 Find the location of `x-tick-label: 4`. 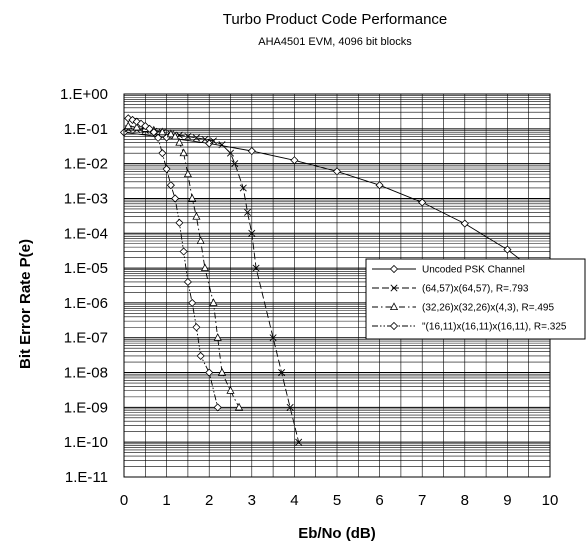

x-tick-label: 4 is located at coordinates (294, 500).